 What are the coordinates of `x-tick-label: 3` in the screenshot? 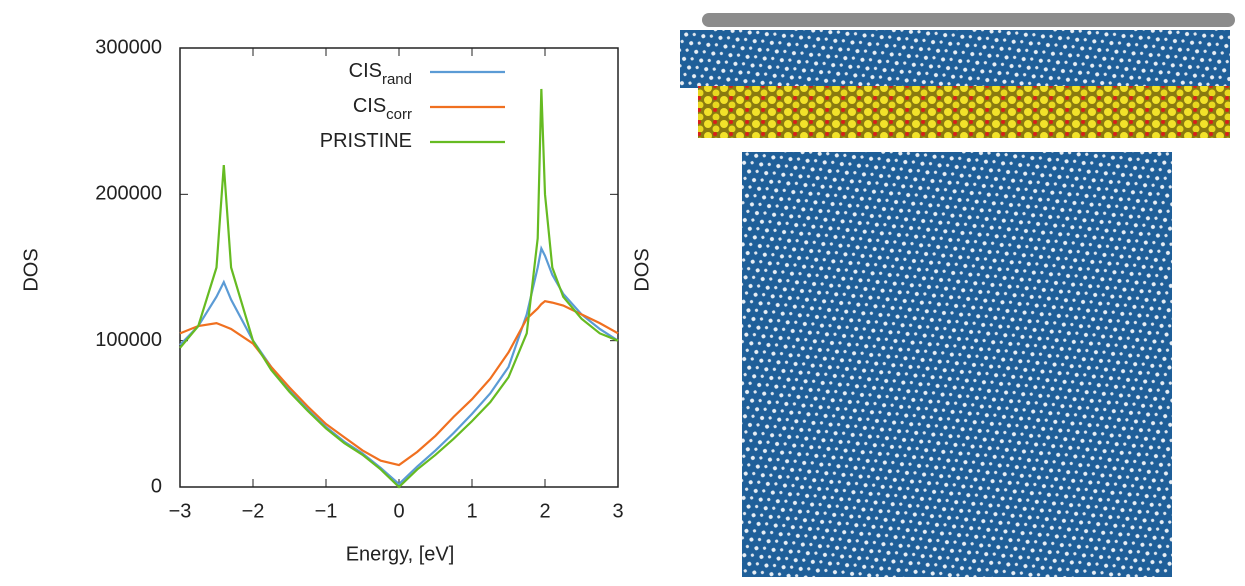 It's located at (617, 511).